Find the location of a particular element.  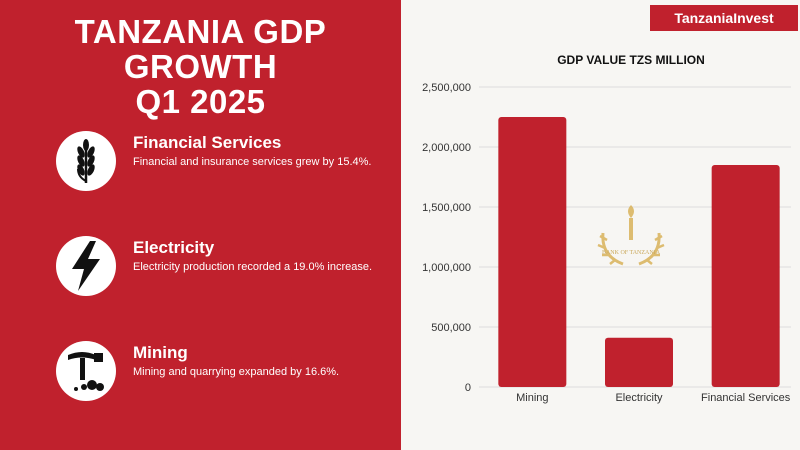

lightning-bolt-icon is located at coordinates (86, 266).